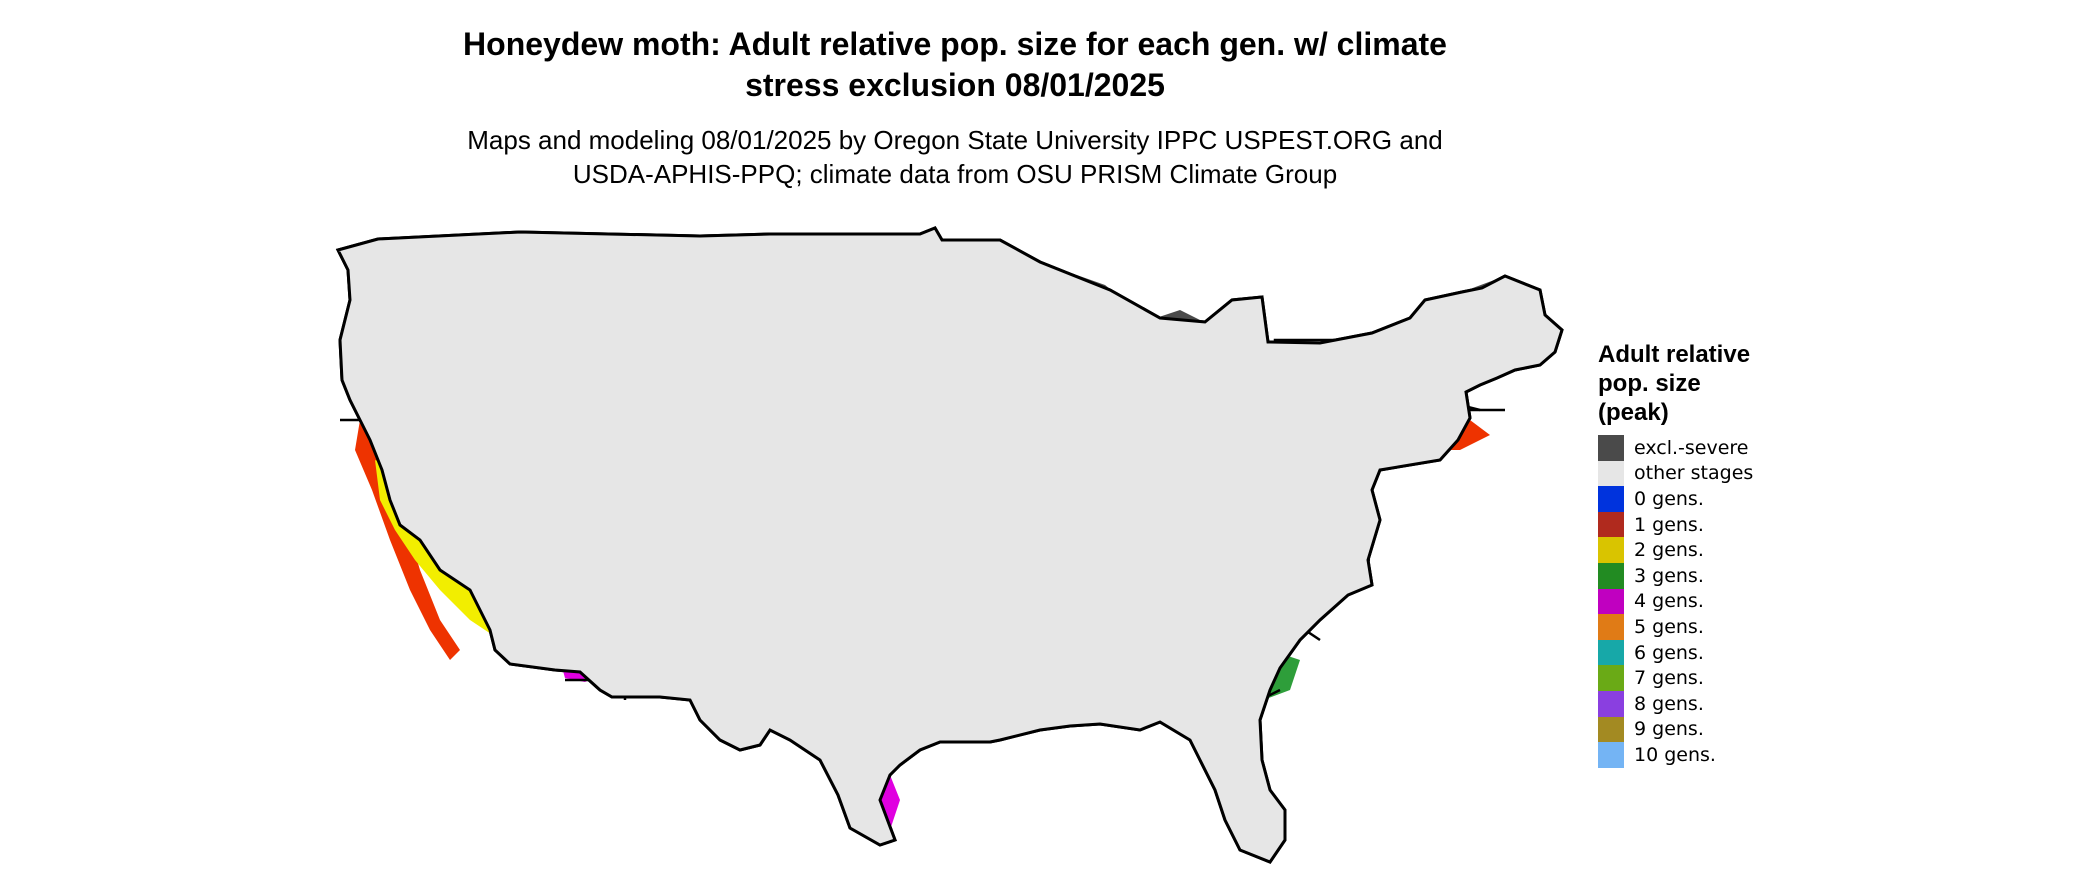 This screenshot has height=892, width=2100. Describe the element at coordinates (1649, 383) in the screenshot. I see `legend-title-line-2: pop. size` at that location.